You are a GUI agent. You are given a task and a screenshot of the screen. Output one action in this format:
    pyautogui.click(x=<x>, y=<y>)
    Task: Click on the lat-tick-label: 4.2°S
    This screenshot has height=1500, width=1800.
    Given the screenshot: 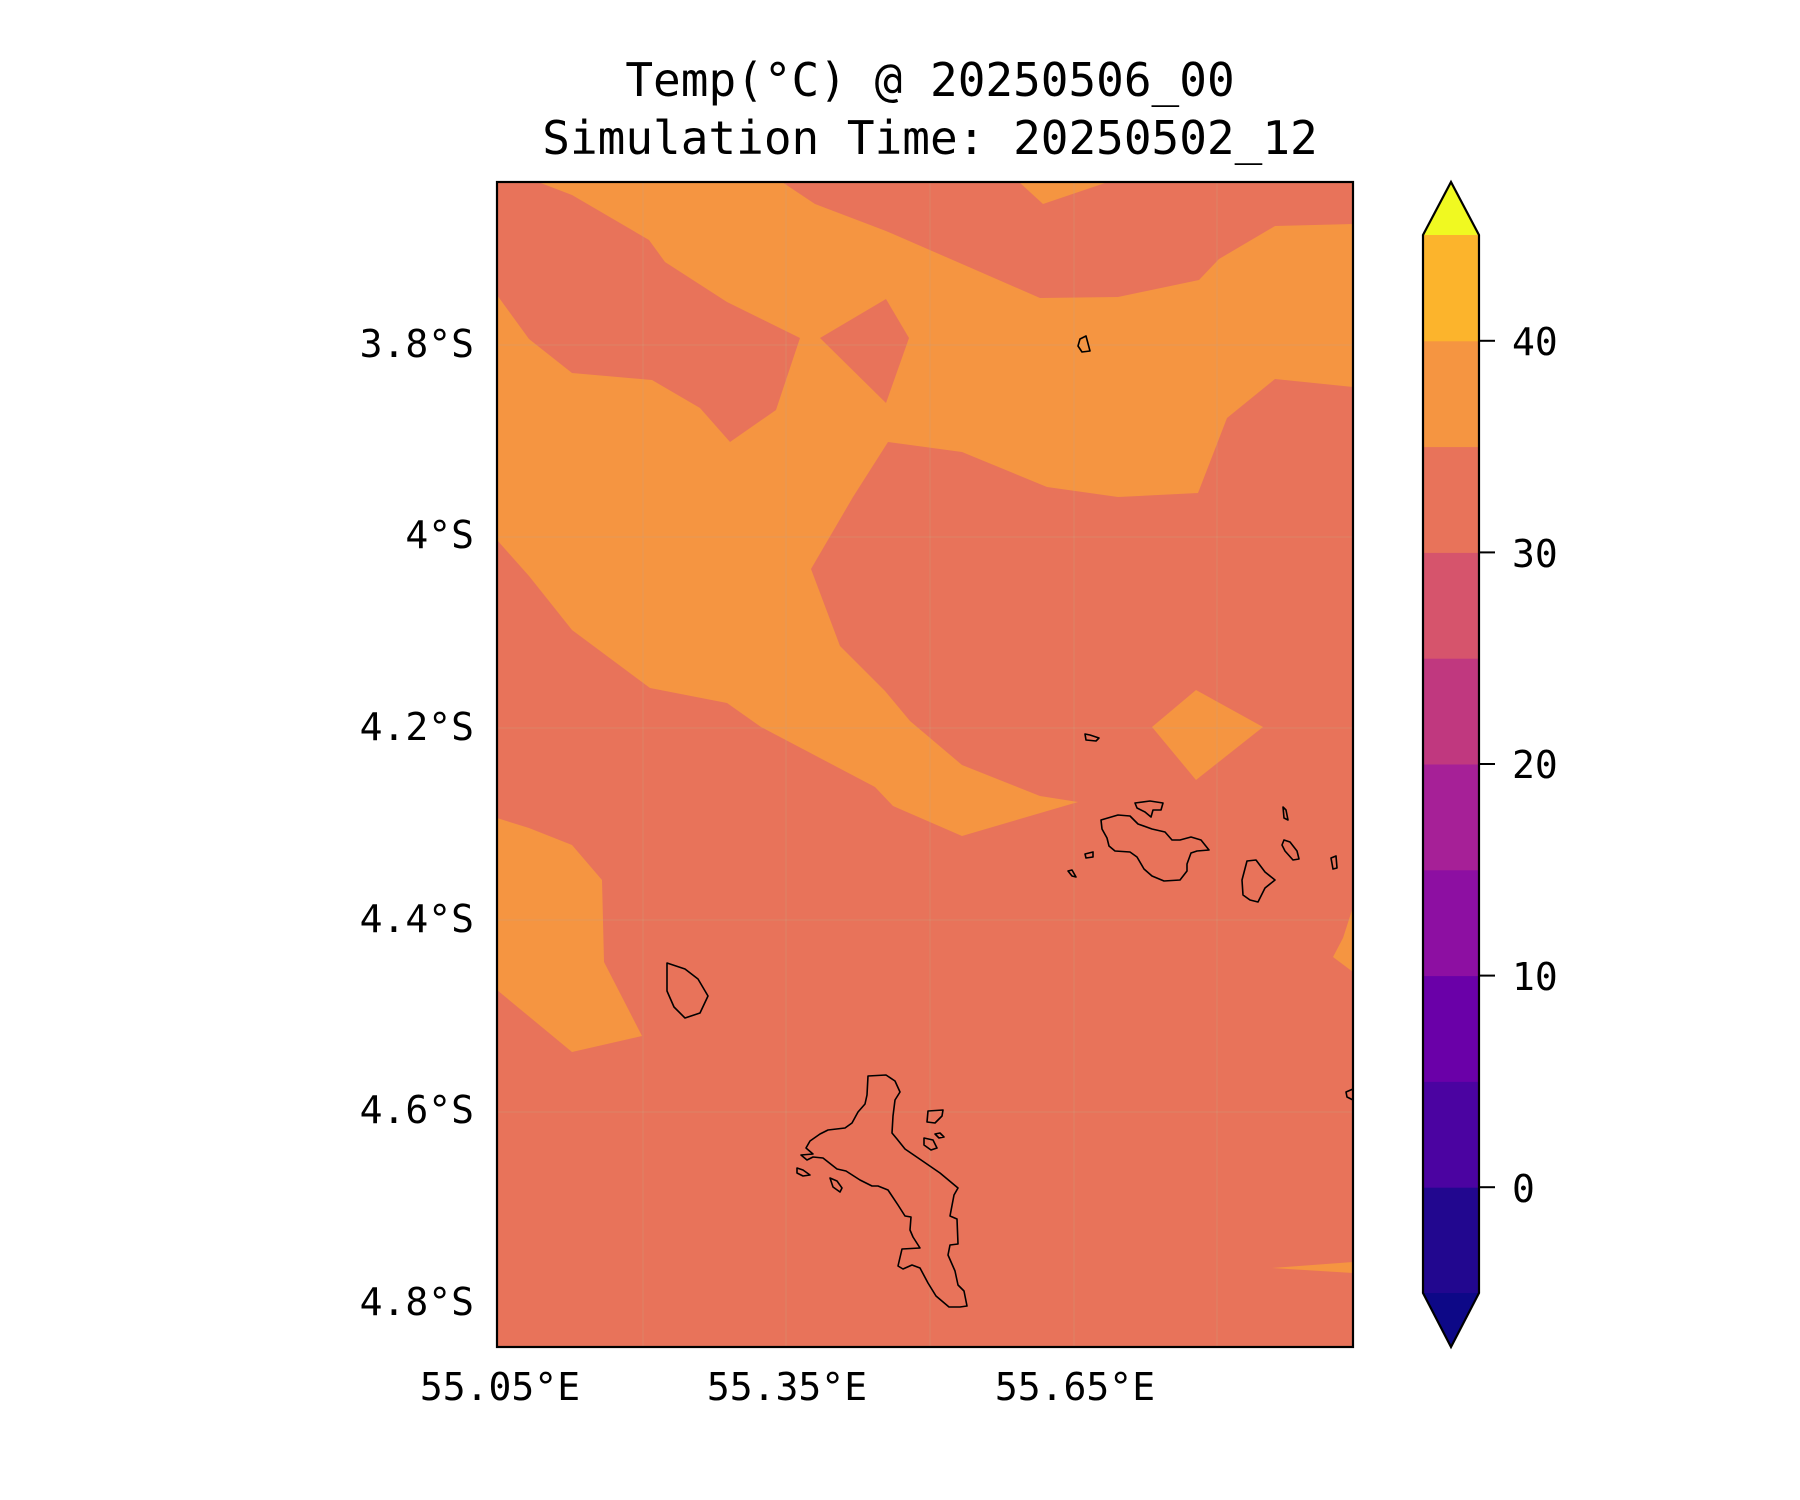 What is the action you would take?
    pyautogui.click(x=417, y=727)
    